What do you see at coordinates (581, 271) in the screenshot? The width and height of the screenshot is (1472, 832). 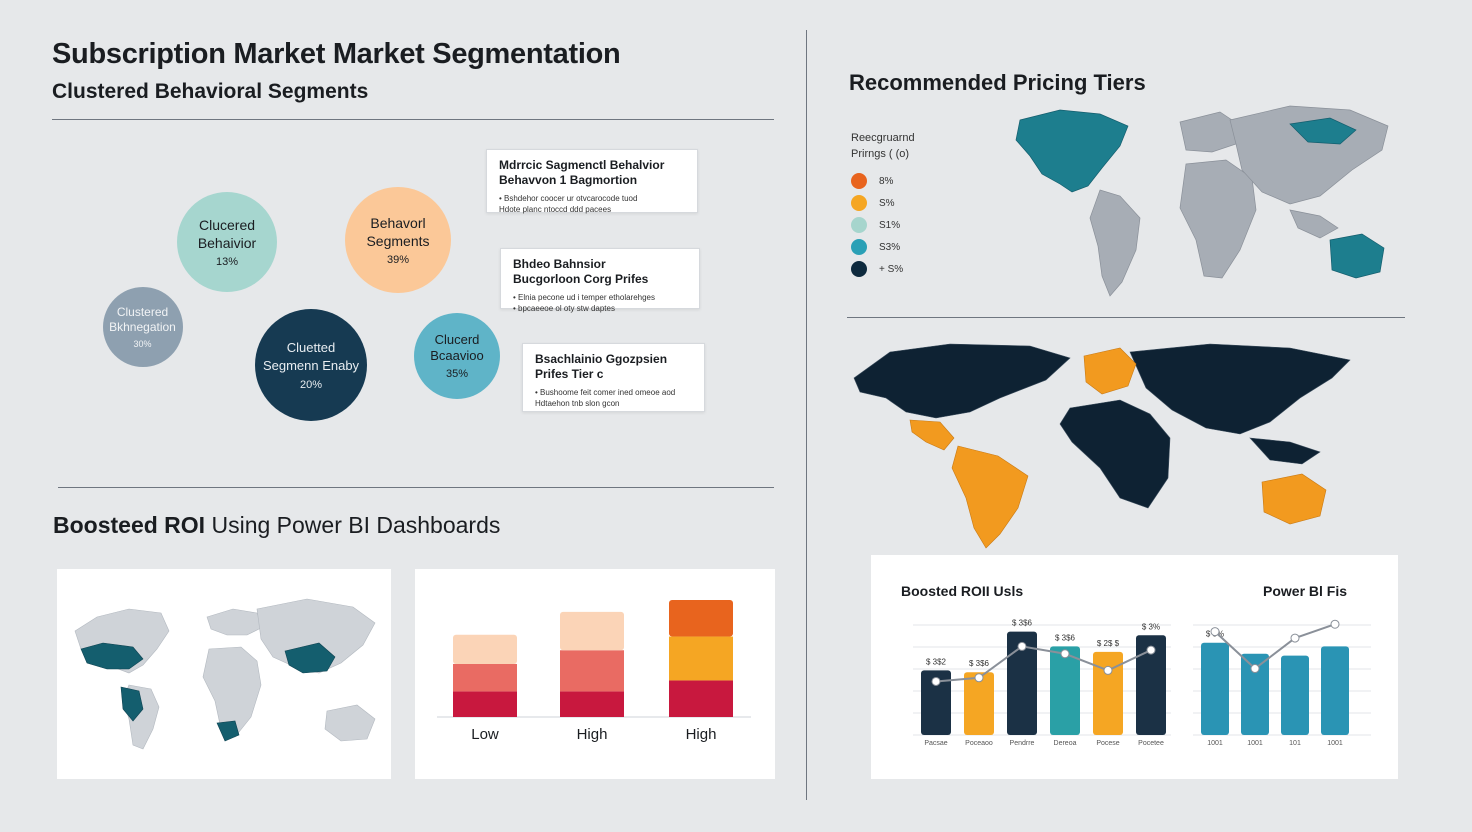 I see `callout-2-title: Bhdeo Bahnsior Bucgorloon Corg Prifes` at bounding box center [581, 271].